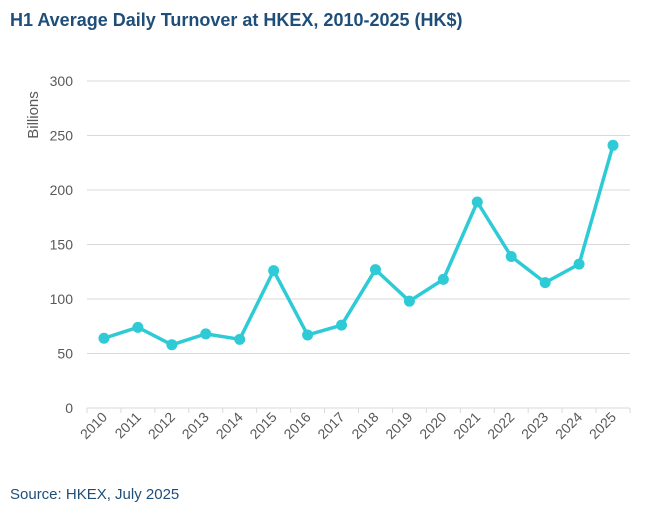 This screenshot has height=517, width=650. I want to click on x-tick-label: 2020, so click(432, 425).